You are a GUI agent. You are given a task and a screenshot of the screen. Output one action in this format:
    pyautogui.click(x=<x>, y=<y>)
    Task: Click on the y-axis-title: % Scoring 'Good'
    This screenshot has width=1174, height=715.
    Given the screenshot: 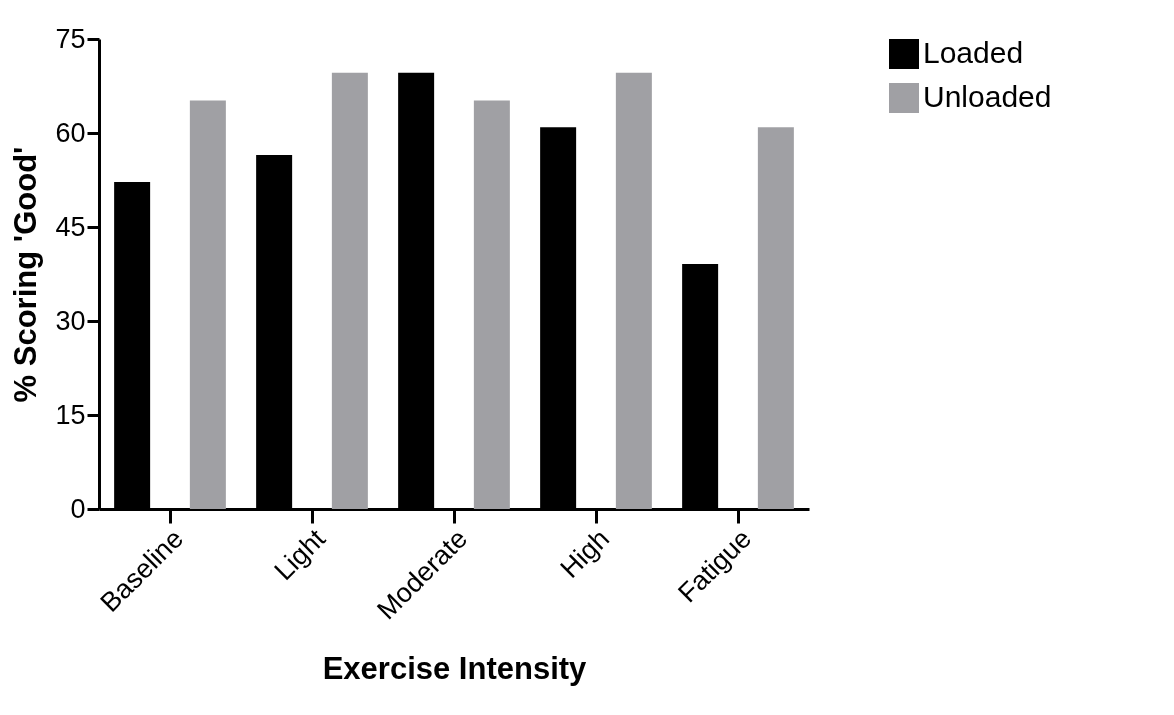 What is the action you would take?
    pyautogui.click(x=26, y=274)
    